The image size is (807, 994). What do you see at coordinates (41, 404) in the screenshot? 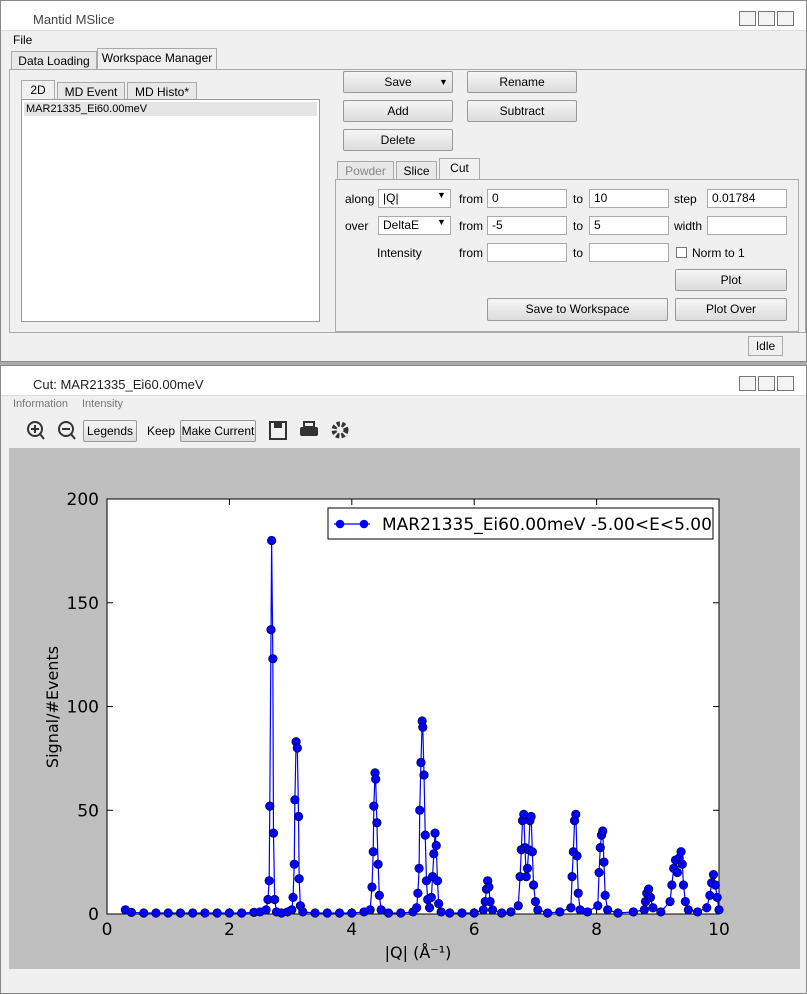
I see `menu-item: Information` at bounding box center [41, 404].